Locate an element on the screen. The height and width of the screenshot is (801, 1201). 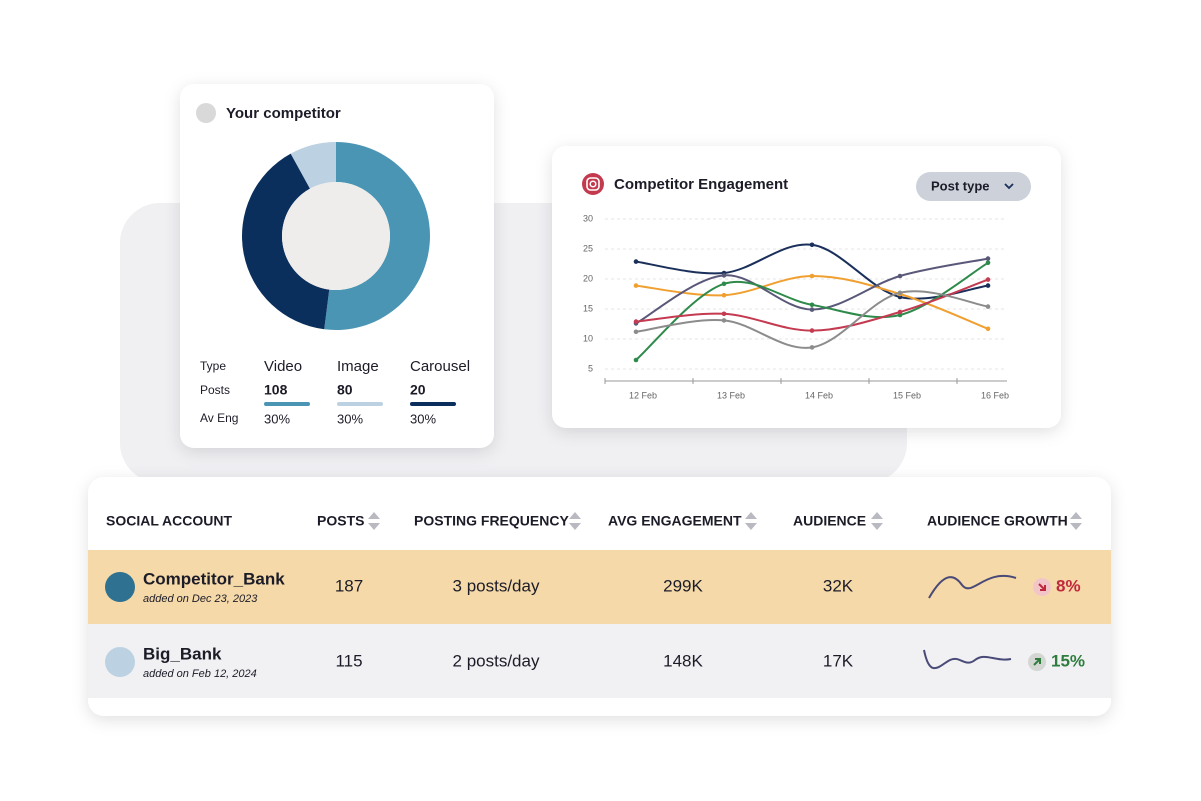
row-label: Av Eng is located at coordinates (219, 418).